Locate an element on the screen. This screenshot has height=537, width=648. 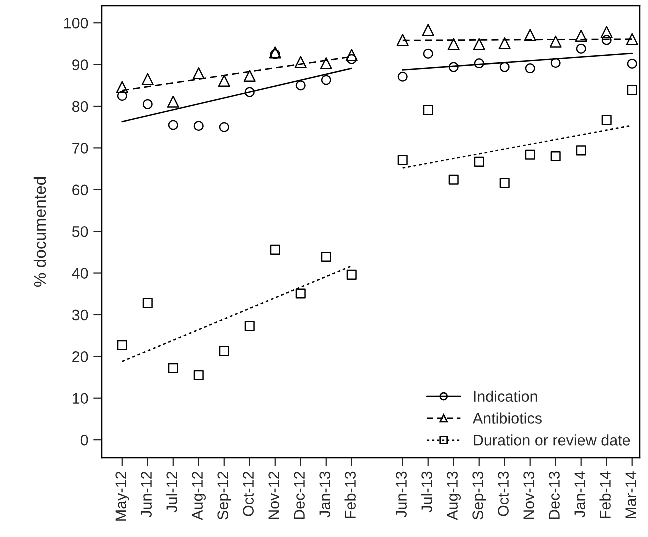
y-tick-label: 20 is located at coordinates (80, 357).